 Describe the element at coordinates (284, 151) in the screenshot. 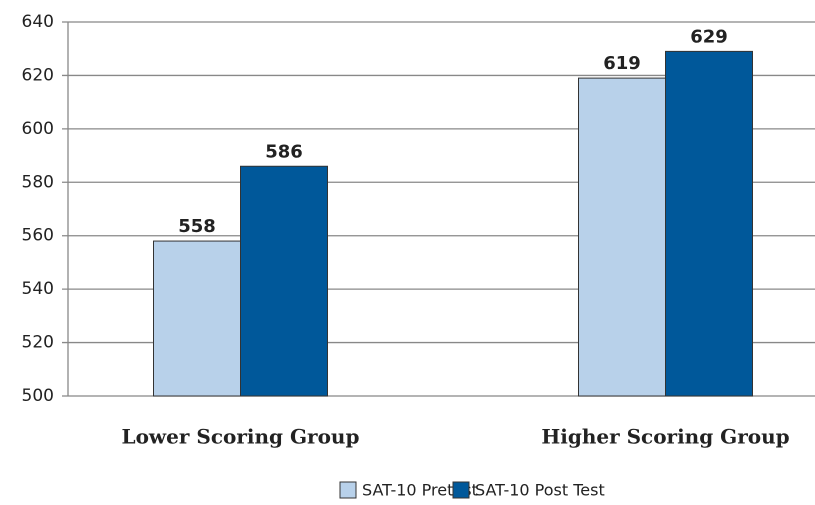

I see `data-label: 586` at that location.